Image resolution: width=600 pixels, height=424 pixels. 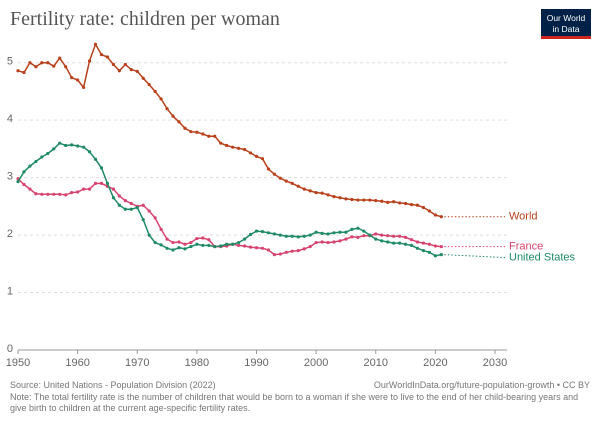 I want to click on logo: Our World in Data, so click(x=566, y=24).